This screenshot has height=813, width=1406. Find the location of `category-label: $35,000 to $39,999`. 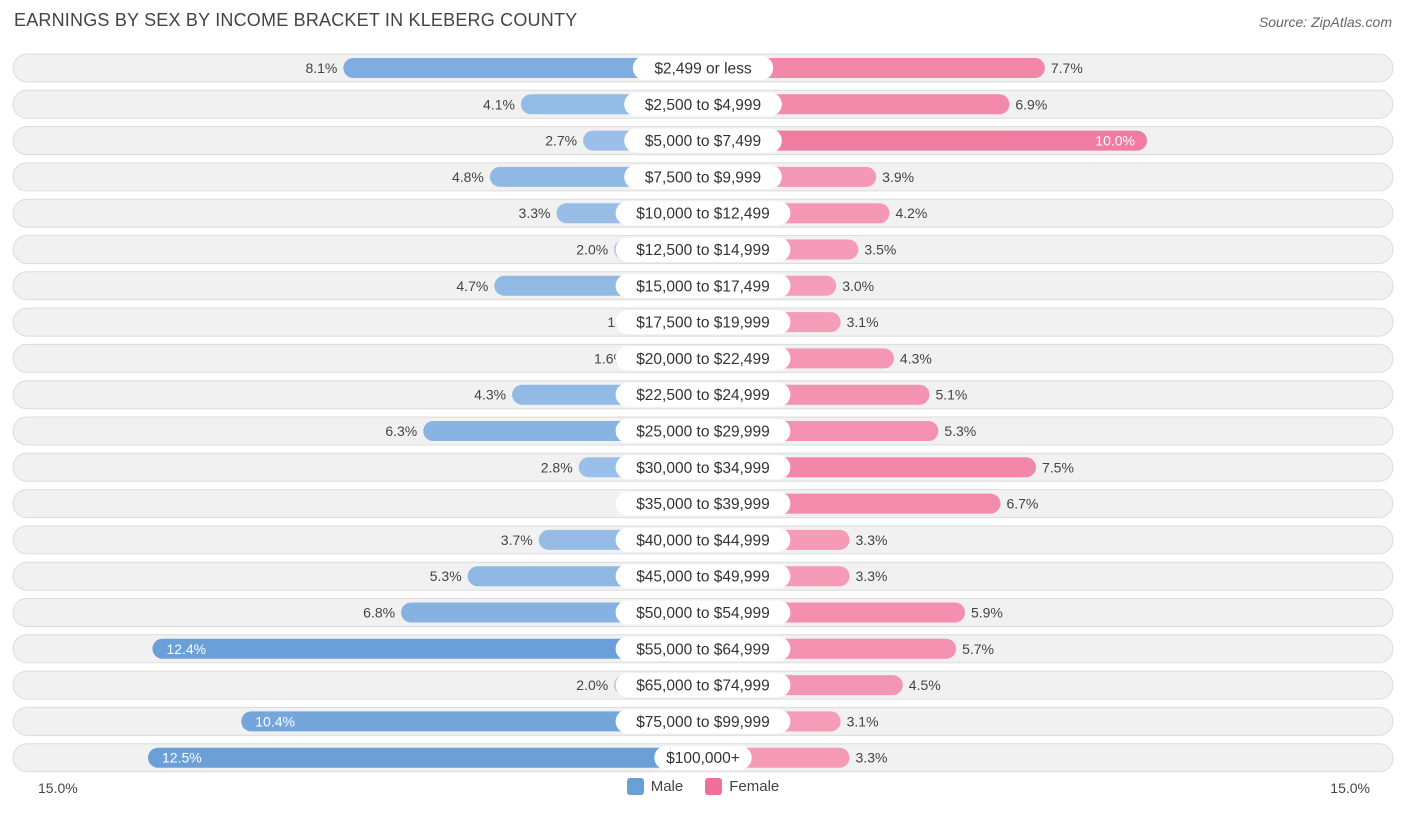

category-label: $35,000 to $39,999 is located at coordinates (703, 504).